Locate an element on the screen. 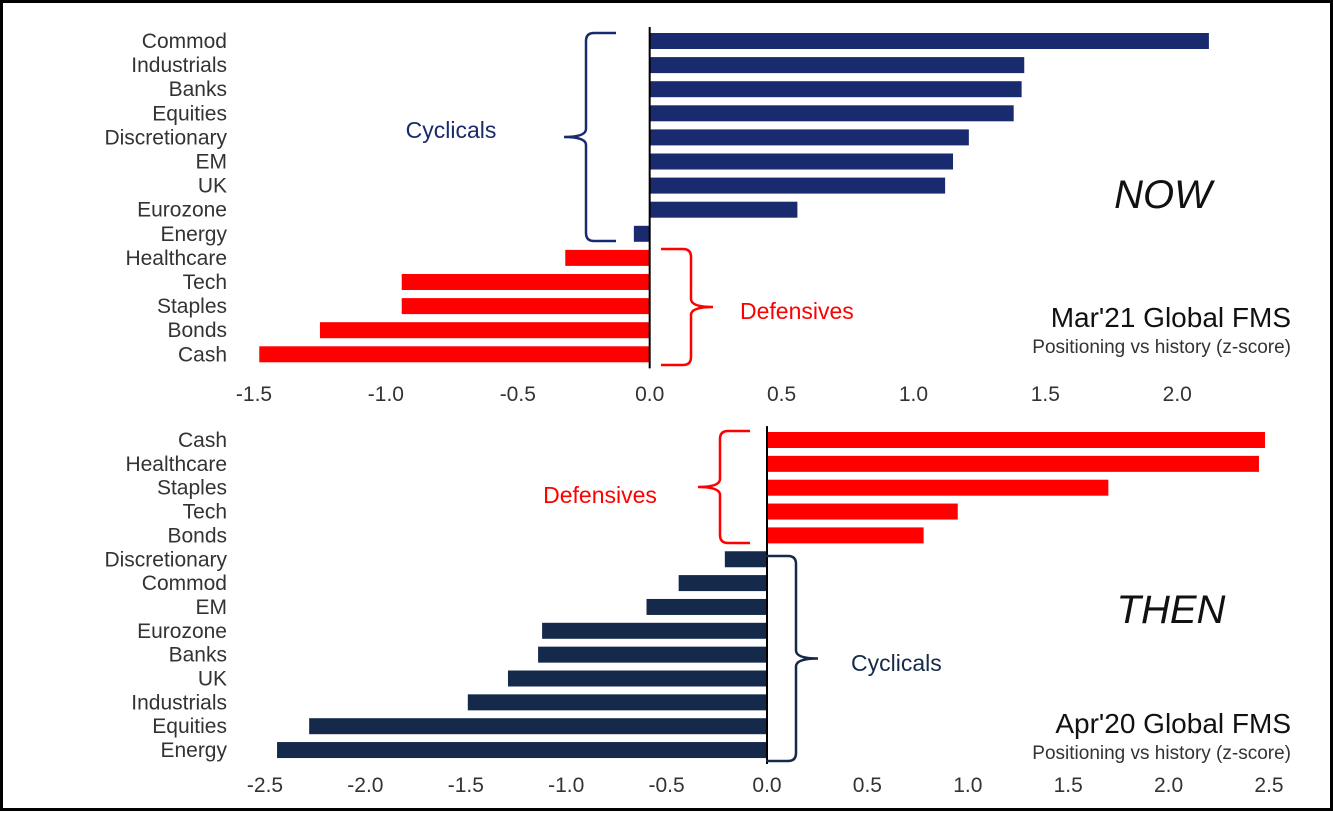  now-bar-em is located at coordinates (801, 161).